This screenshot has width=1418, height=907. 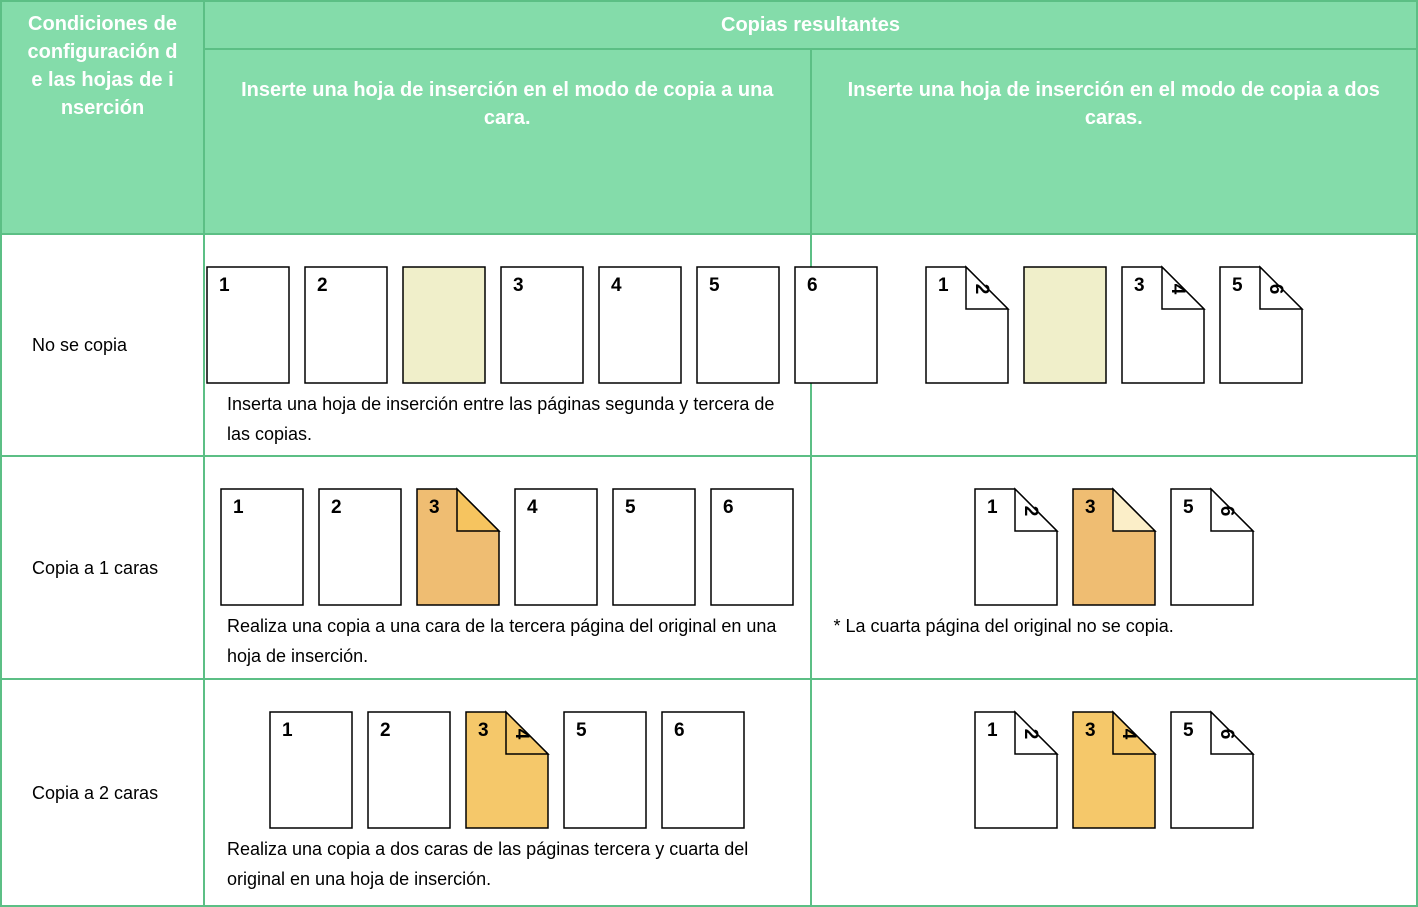 What do you see at coordinates (102, 792) in the screenshot?
I see `condition: Copia a 2 caras` at bounding box center [102, 792].